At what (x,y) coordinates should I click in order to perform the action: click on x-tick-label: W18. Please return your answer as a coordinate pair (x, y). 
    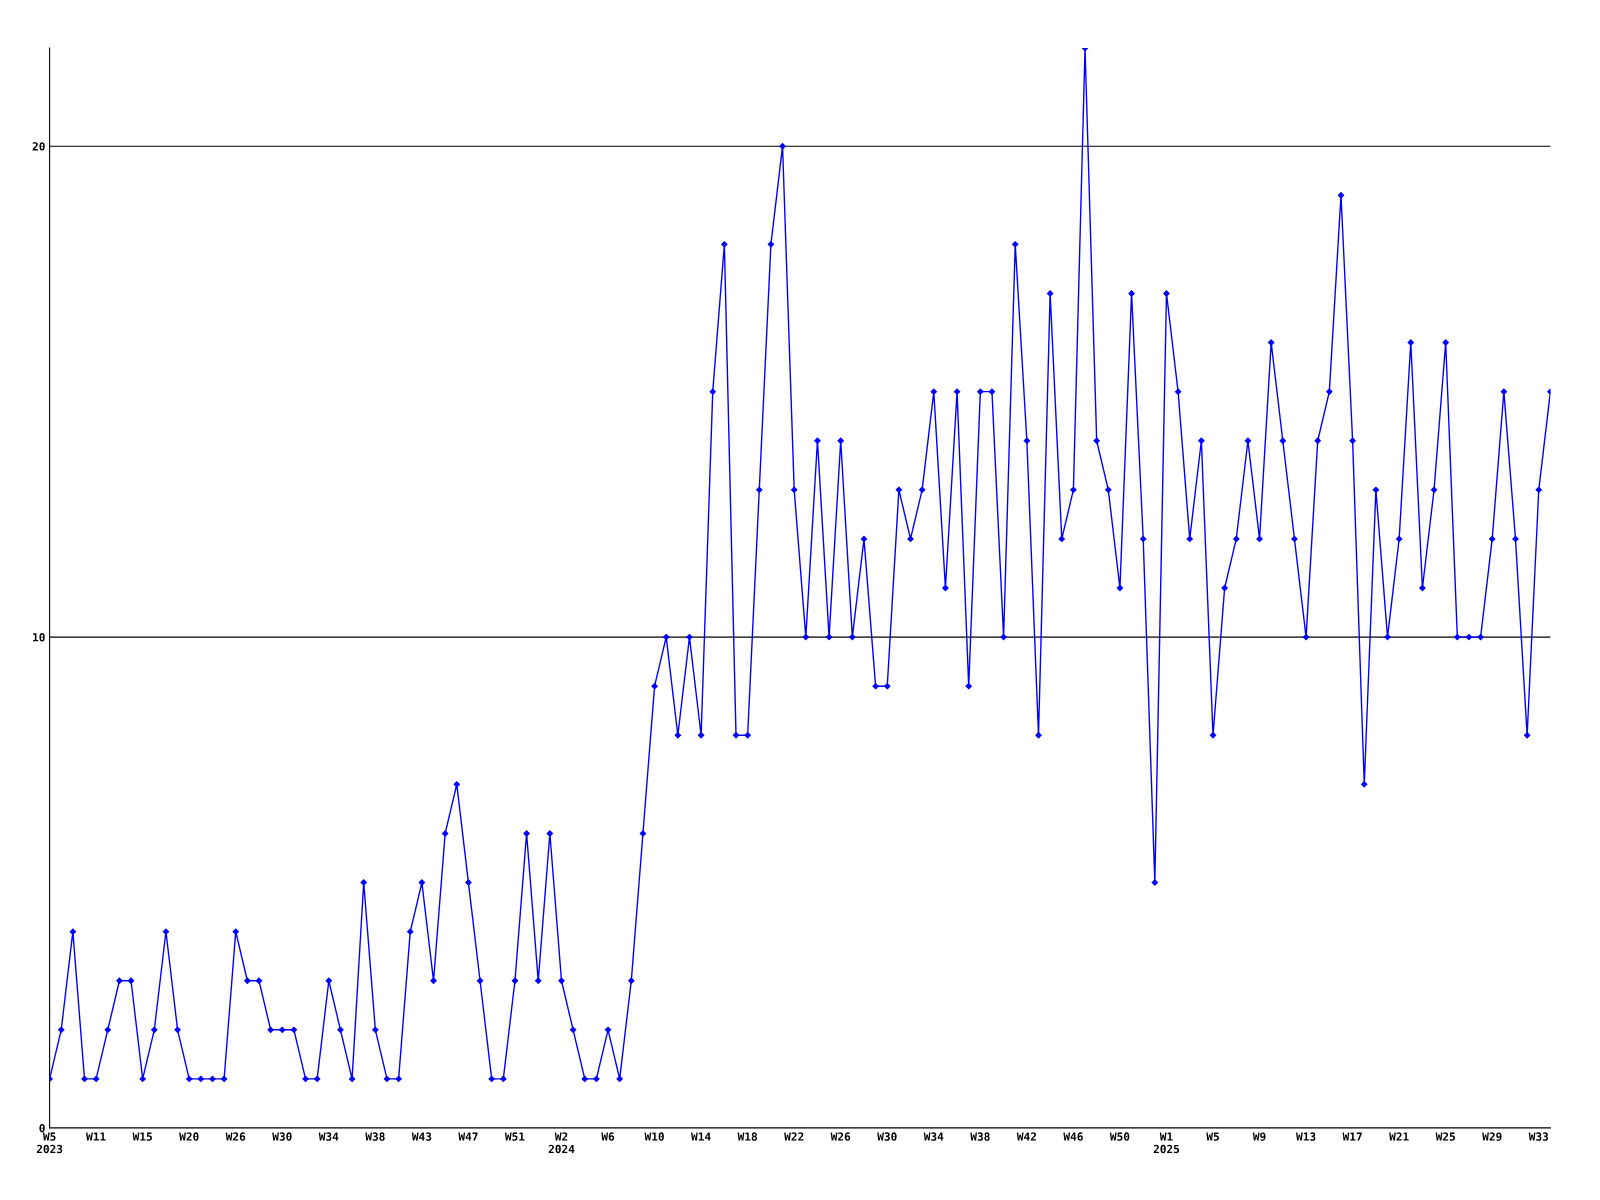
    Looking at the image, I should click on (747, 1136).